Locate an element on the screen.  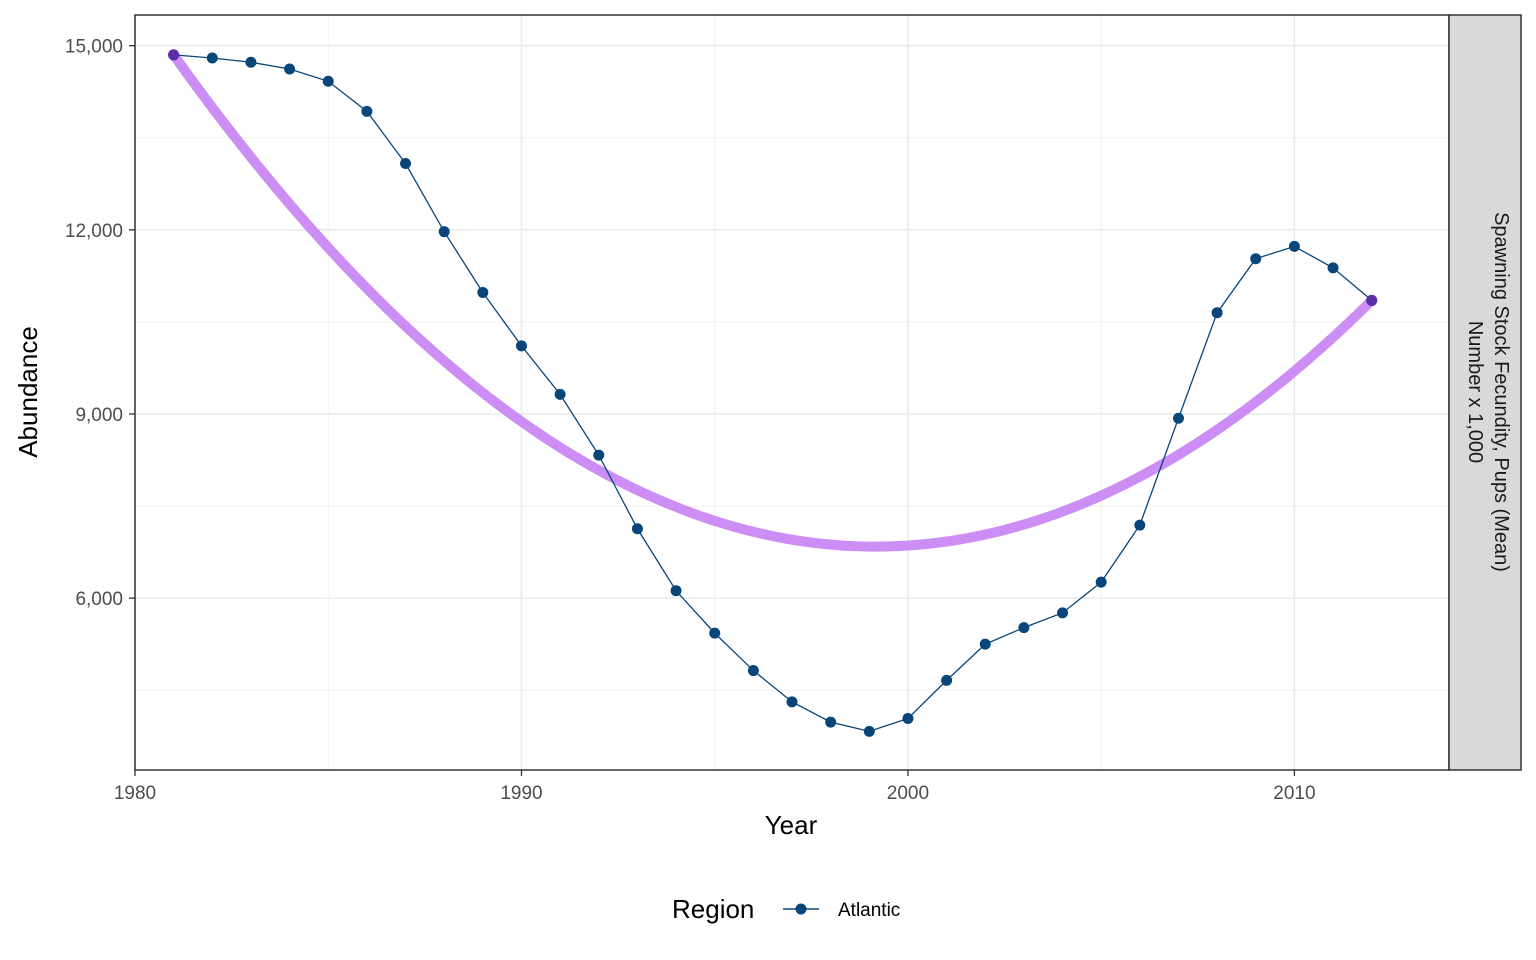
y-tick-label: 6,000 is located at coordinates (99, 599).